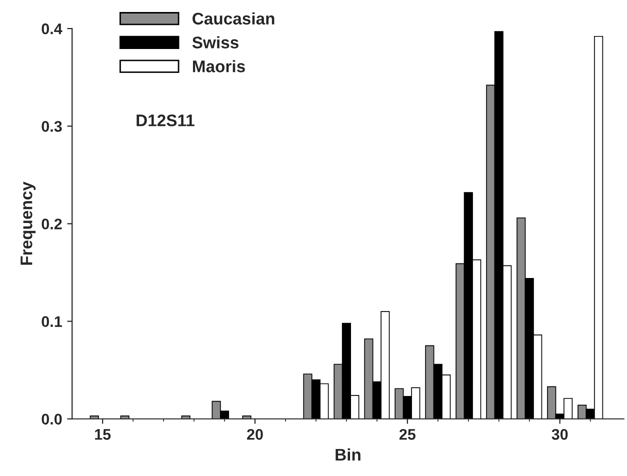  What do you see at coordinates (52, 224) in the screenshot?
I see `y-tick-label: 0.2` at bounding box center [52, 224].